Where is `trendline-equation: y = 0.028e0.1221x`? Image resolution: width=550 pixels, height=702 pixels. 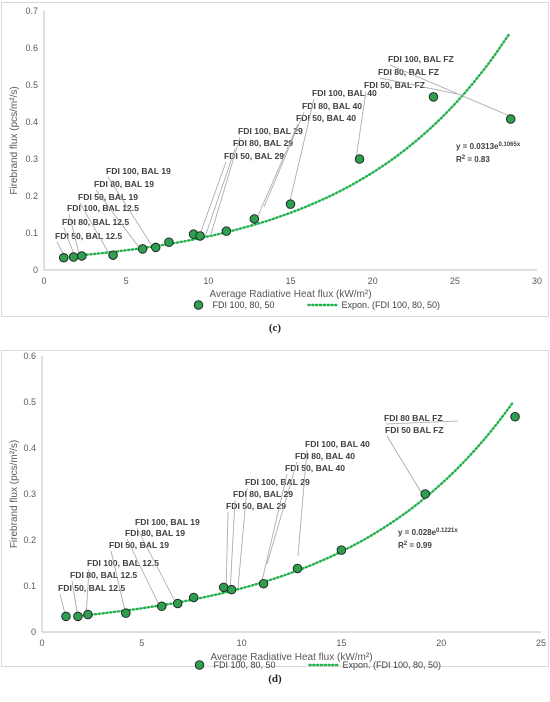
trendline-equation: y = 0.028e0.1221x is located at coordinates (428, 532).